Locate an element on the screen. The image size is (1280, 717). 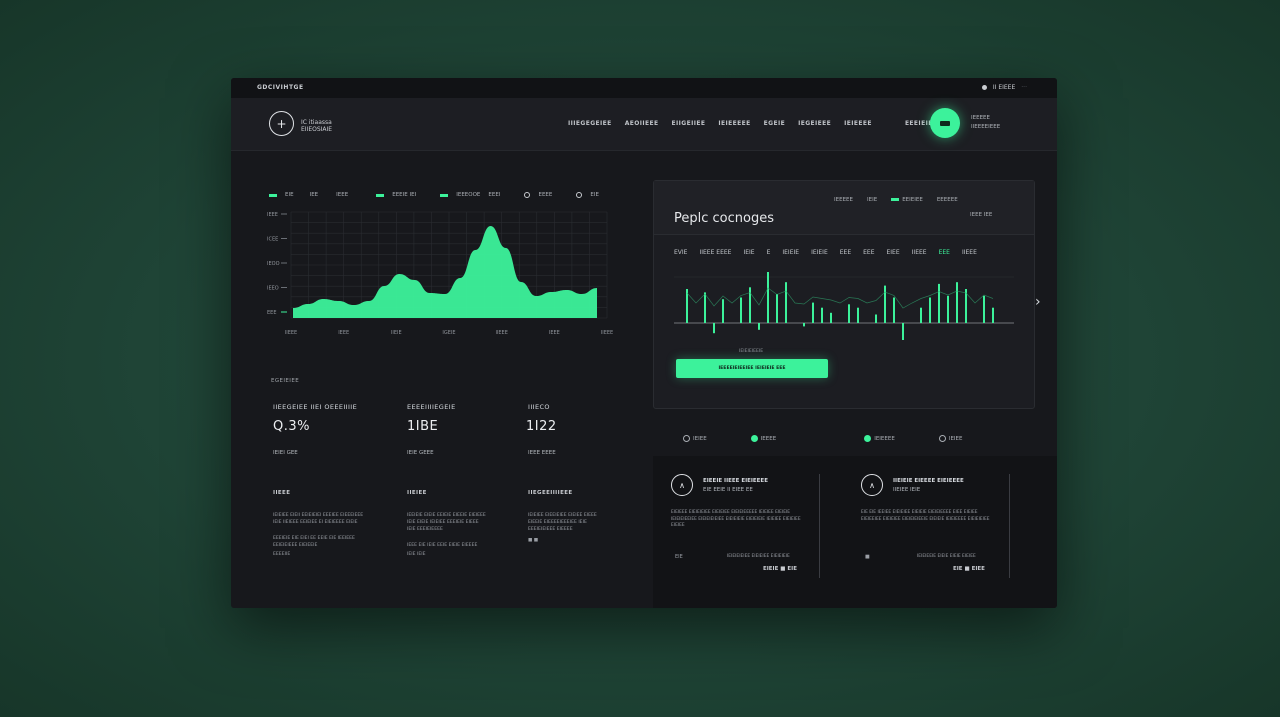
panel-header is located at coordinates (844, 208).